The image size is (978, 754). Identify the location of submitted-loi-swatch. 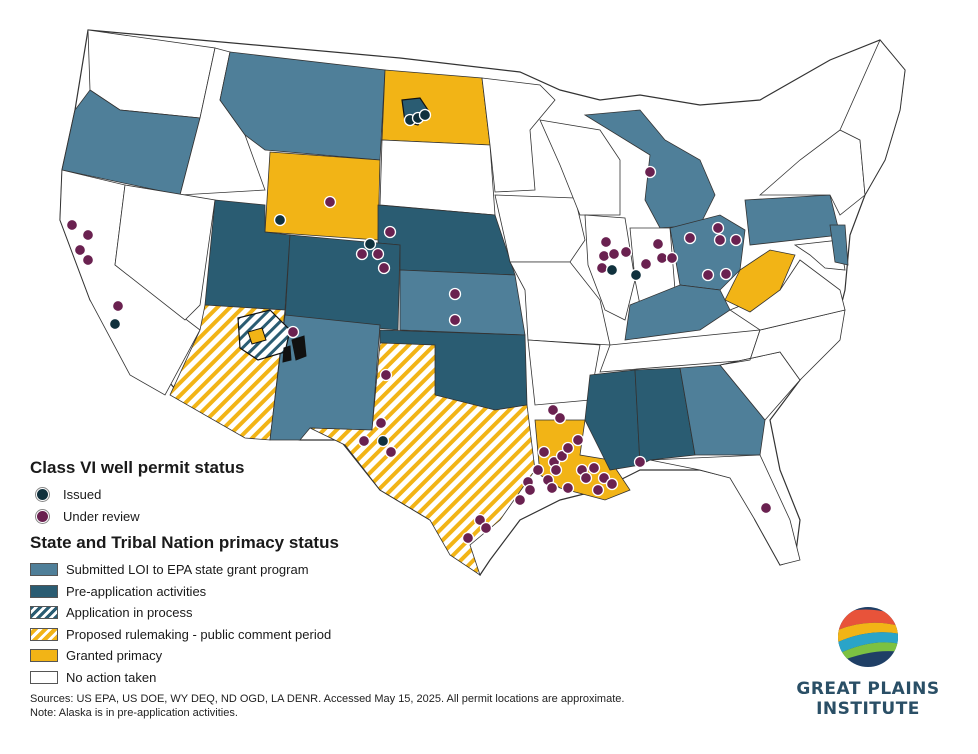
(44, 570).